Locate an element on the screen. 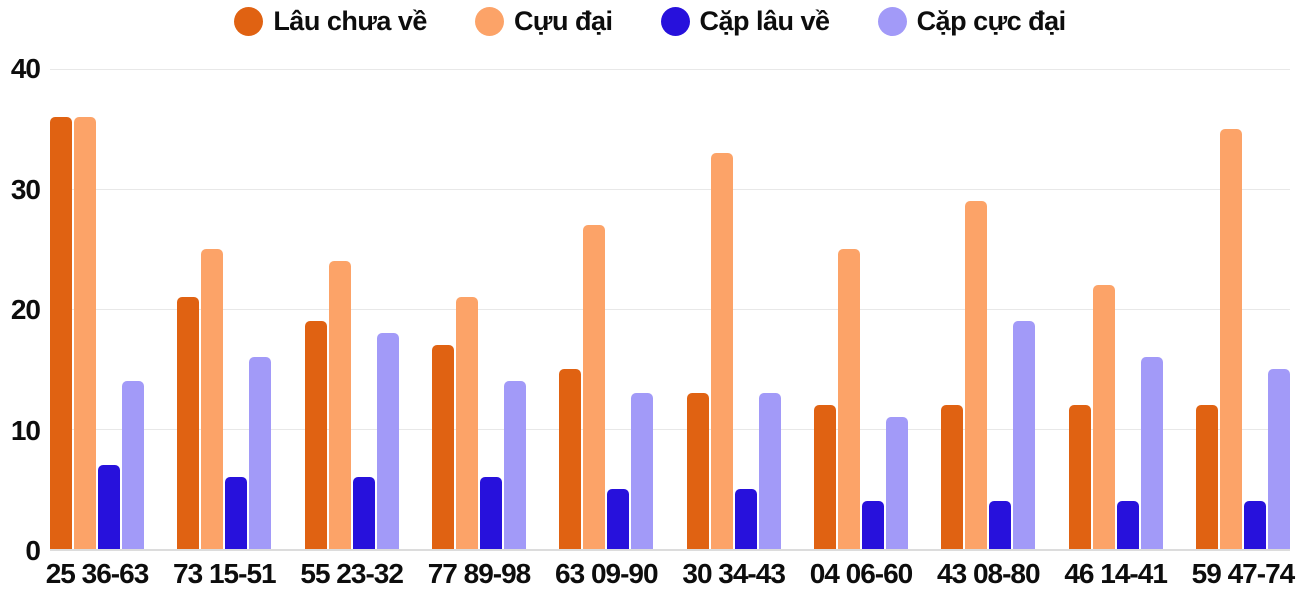 Image resolution: width=1300 pixels, height=600 pixels. legend-label: Lâu chưa về is located at coordinates (350, 20).